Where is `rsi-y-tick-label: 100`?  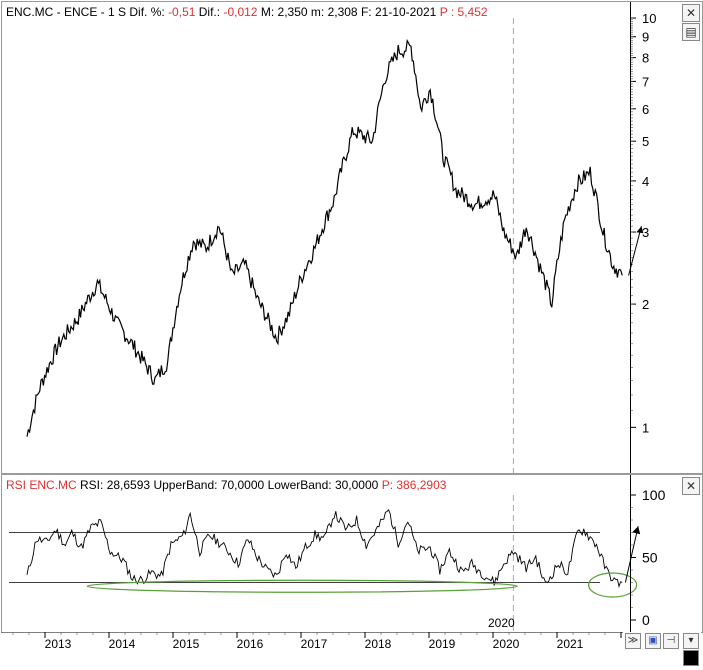
rsi-y-tick-label: 100 is located at coordinates (654, 495).